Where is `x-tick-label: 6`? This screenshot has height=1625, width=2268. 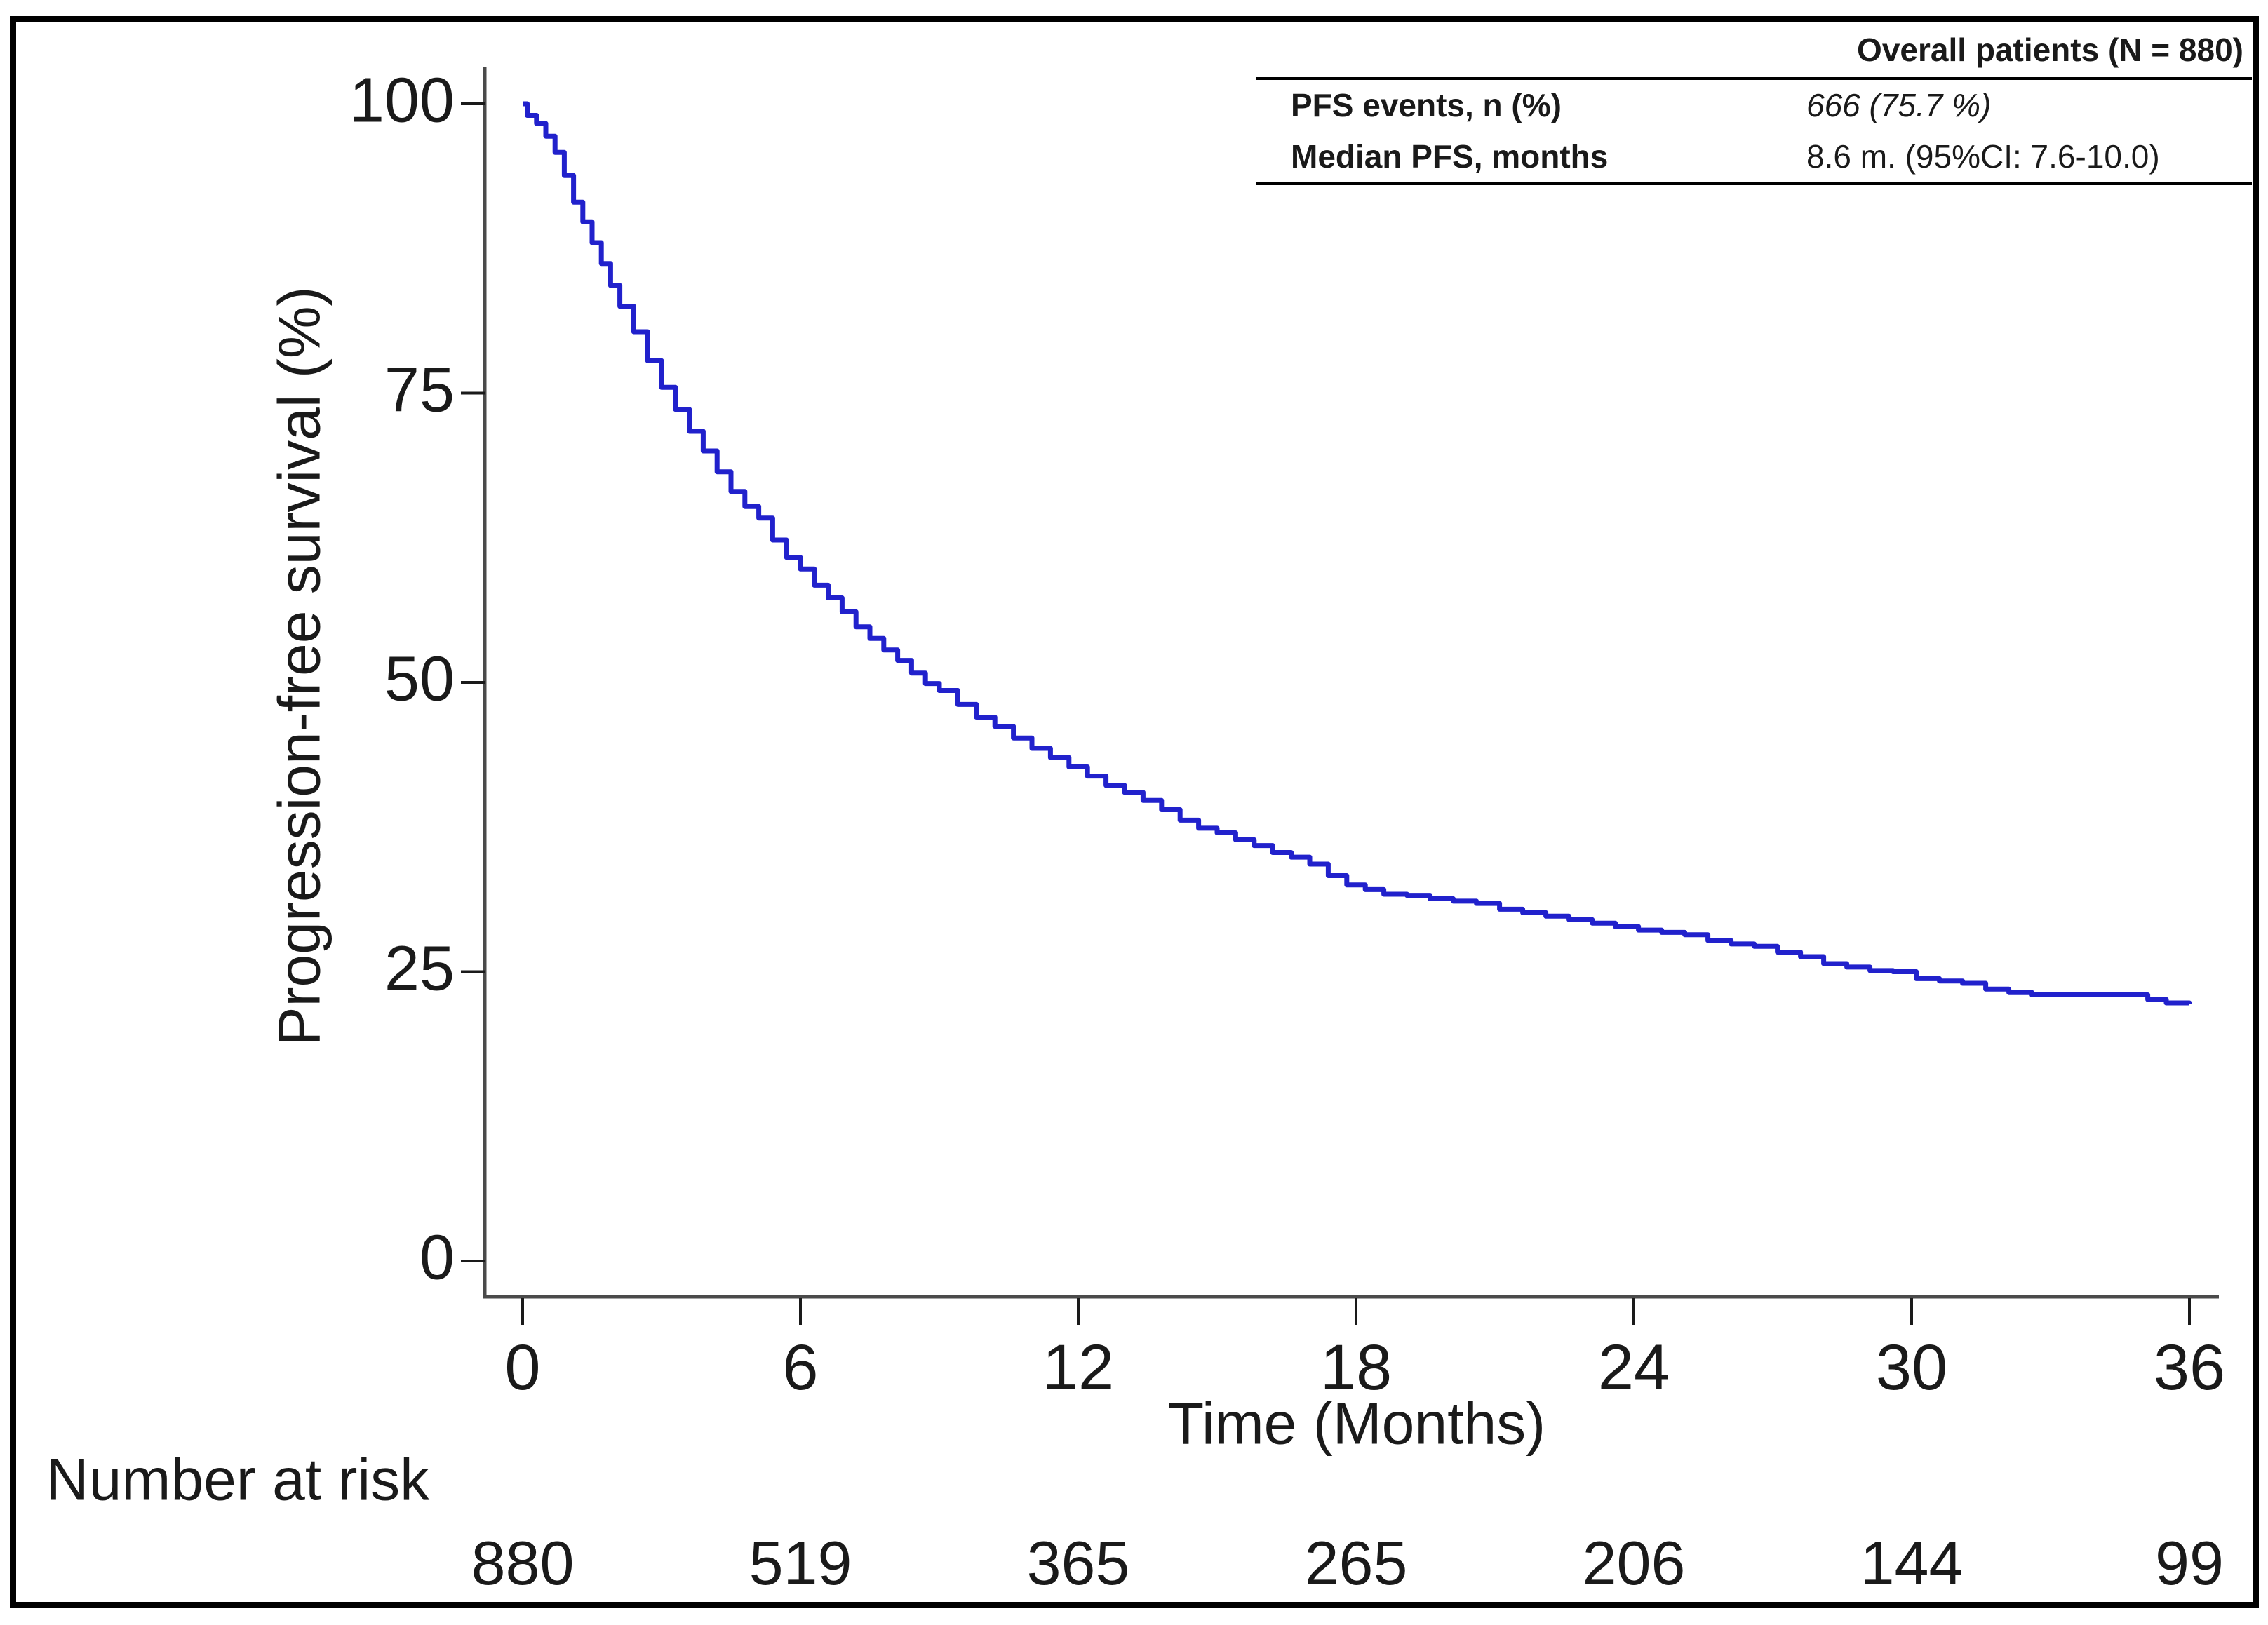 x-tick-label: 6 is located at coordinates (800, 1367).